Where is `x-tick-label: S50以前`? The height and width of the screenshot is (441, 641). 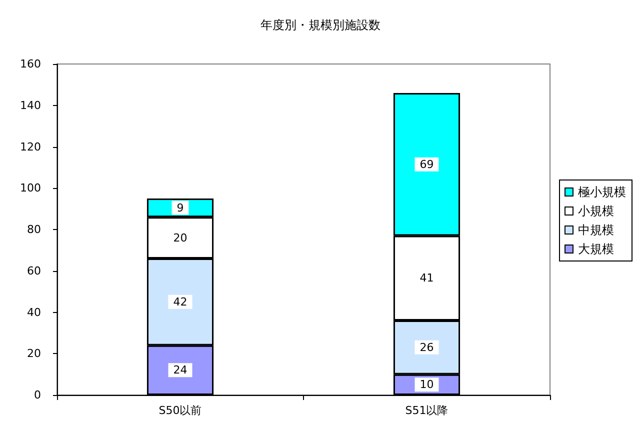
x-tick-label: S50以前 is located at coordinates (180, 410).